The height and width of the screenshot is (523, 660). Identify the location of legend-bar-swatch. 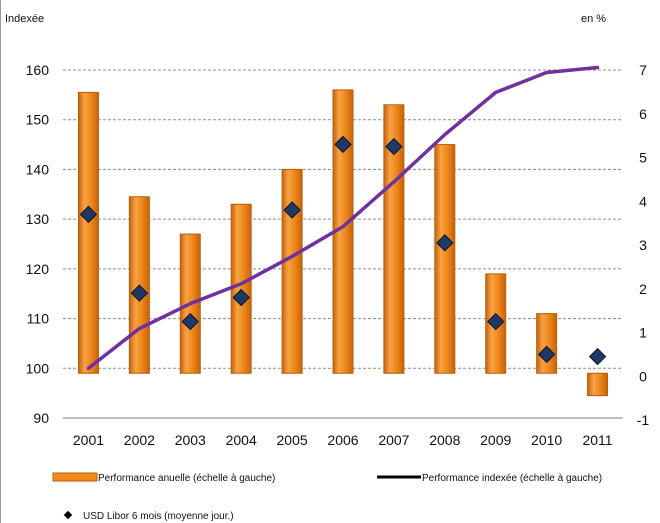
(75, 477).